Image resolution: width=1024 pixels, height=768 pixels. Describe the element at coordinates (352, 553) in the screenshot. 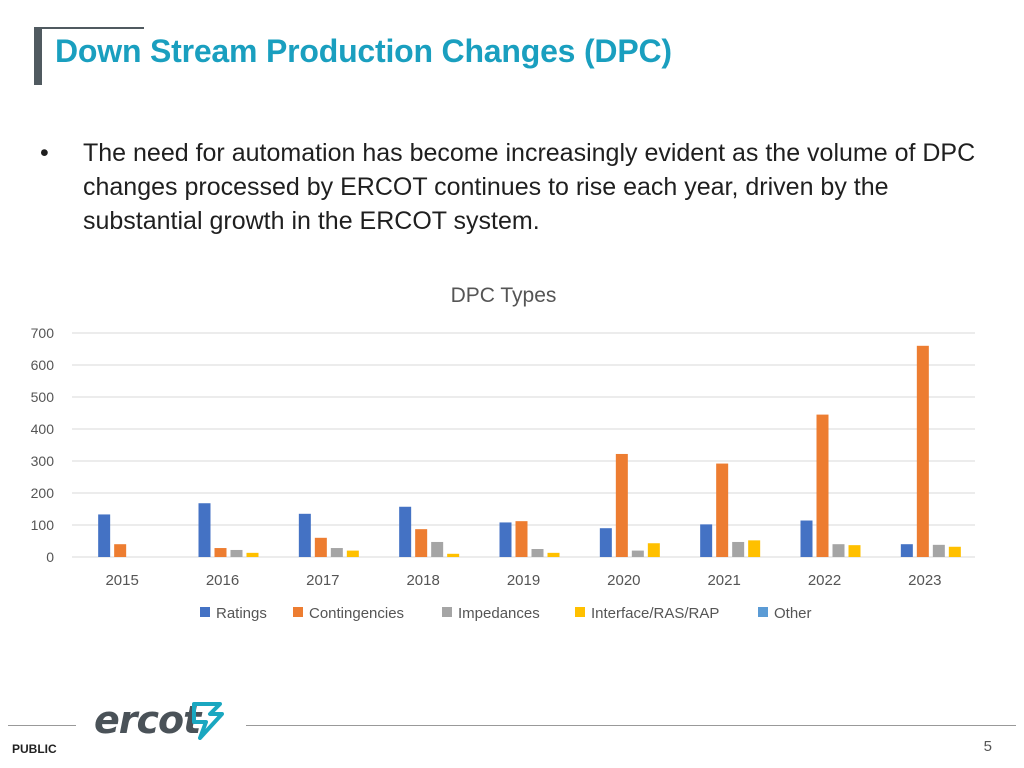

I see `bar-interface-ras-rap-2017` at that location.